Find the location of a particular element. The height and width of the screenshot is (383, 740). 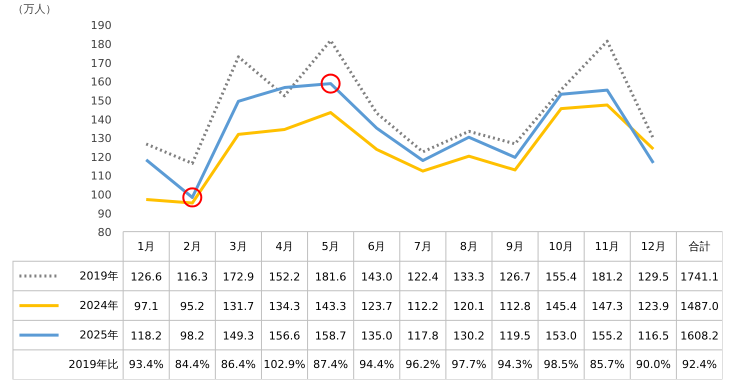

y-tick-label: 140 is located at coordinates (101, 119).